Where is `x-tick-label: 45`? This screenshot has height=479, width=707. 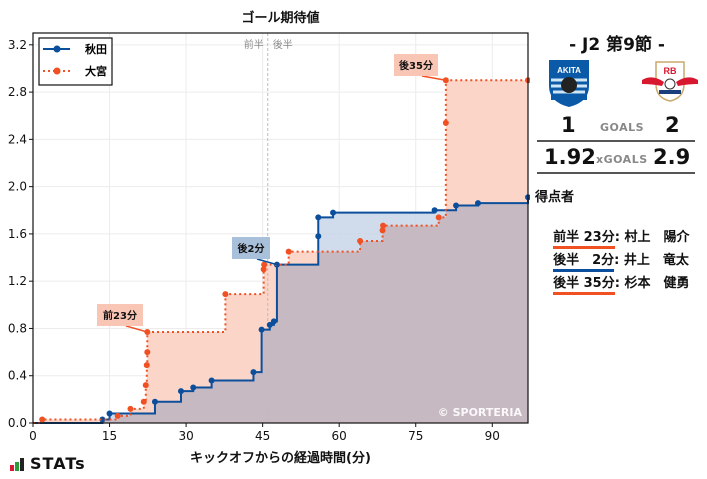 x-tick-label: 45 is located at coordinates (262, 436).